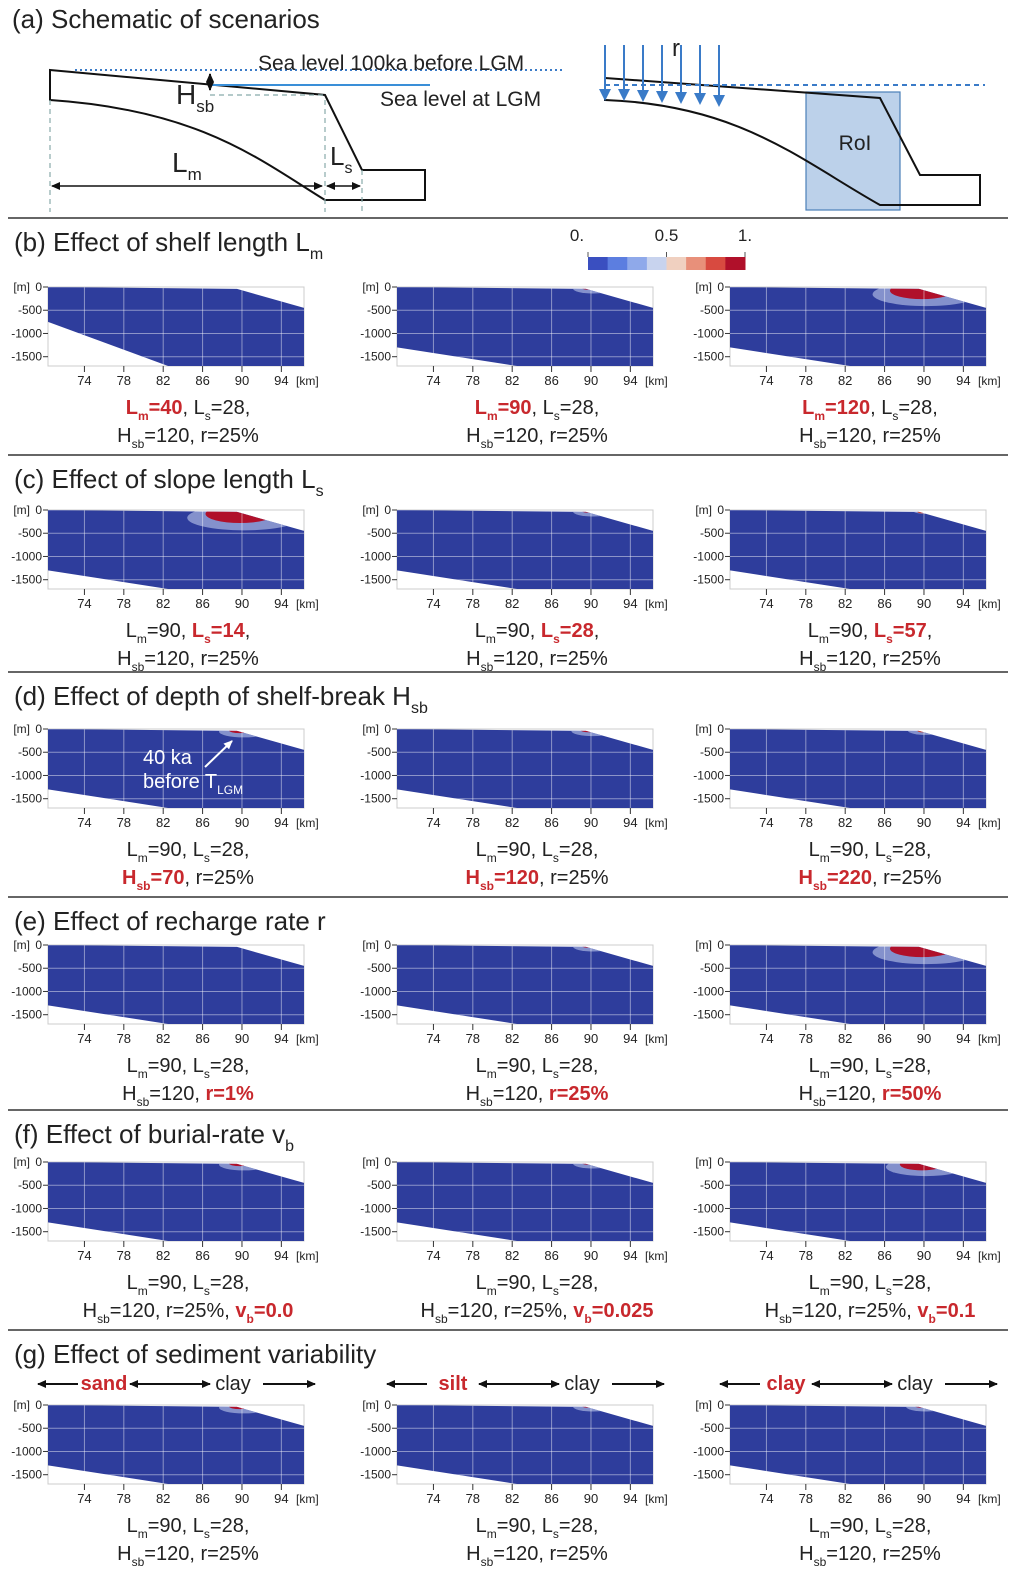 Image resolution: width=1020 pixels, height=1578 pixels. Describe the element at coordinates (819, 1102) in the screenshot. I see `subscript: sb` at that location.